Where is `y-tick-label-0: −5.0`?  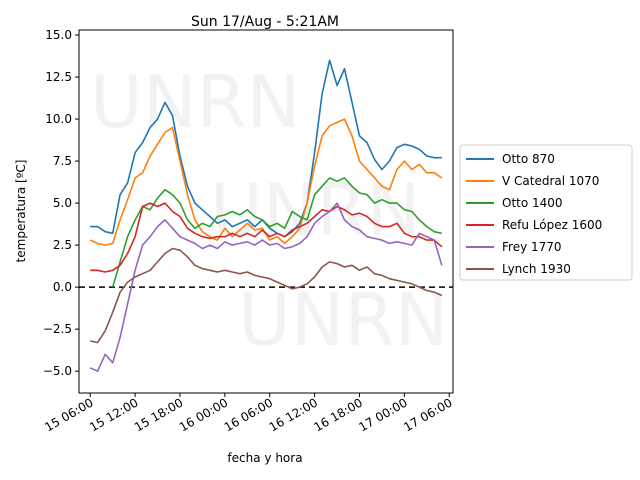 y-tick-label-0: −5.0 is located at coordinates (57, 371).